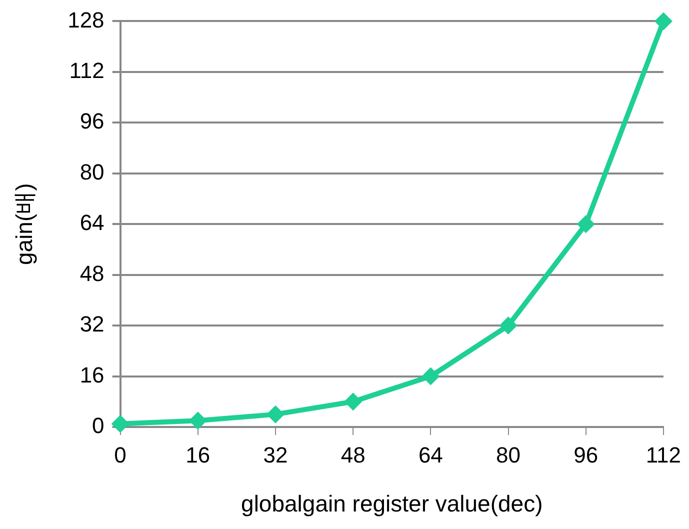  What do you see at coordinates (430, 455) in the screenshot?
I see `x-tick-label: 64` at bounding box center [430, 455].